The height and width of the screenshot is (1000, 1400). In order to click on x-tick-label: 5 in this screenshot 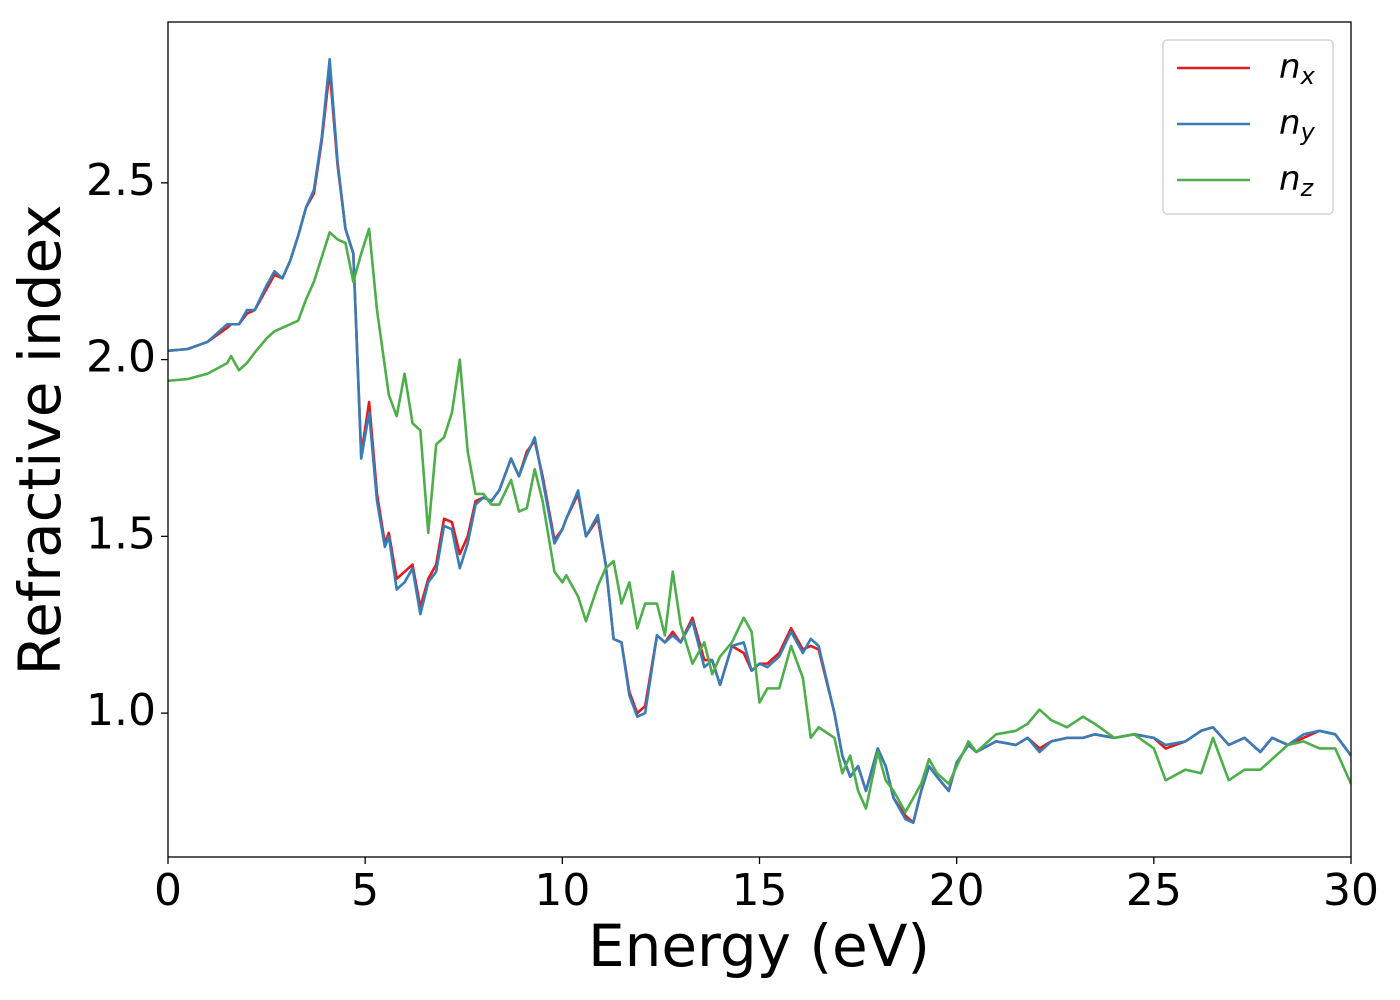, I will do `click(365, 890)`.